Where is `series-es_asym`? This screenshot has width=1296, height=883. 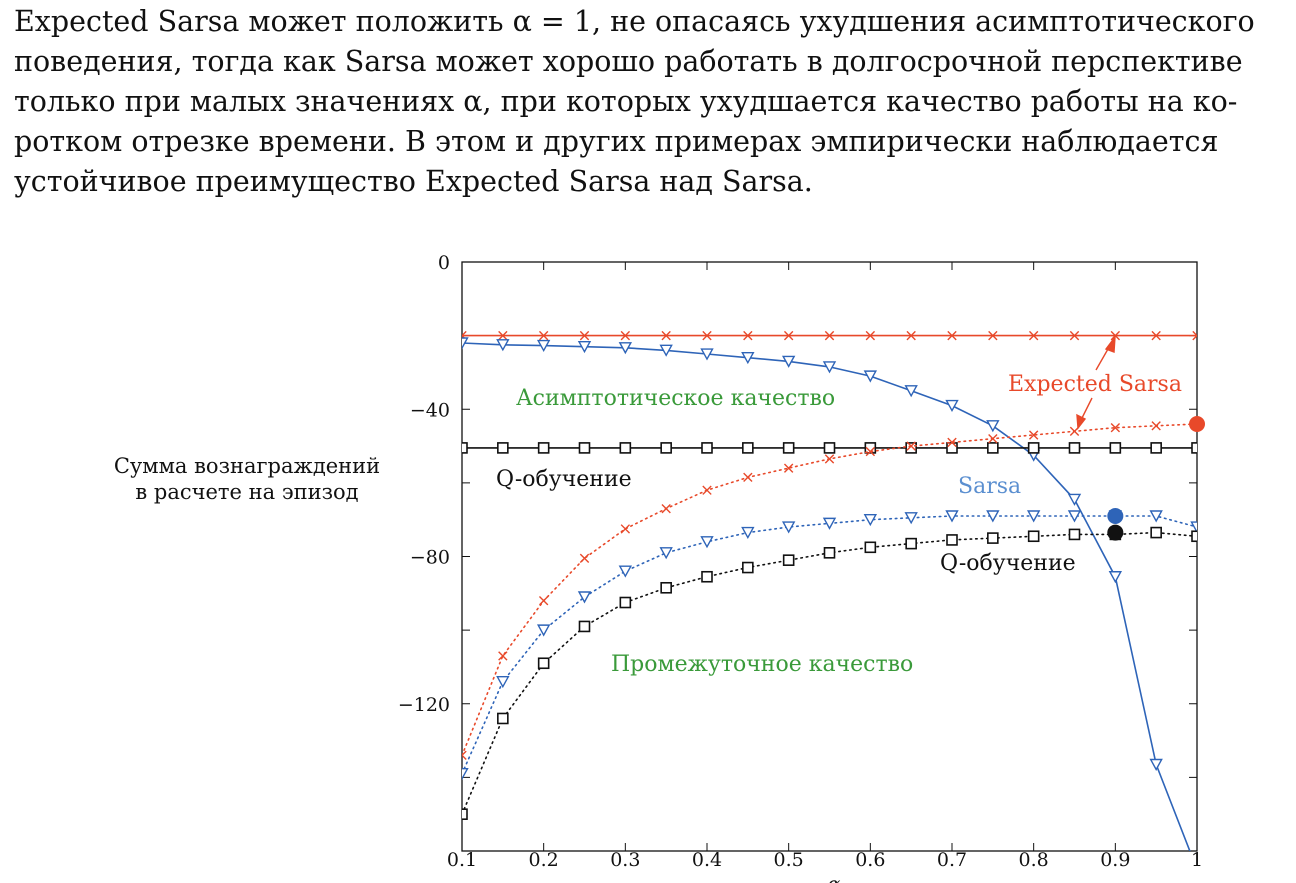
series-es_asym is located at coordinates (829, 335).